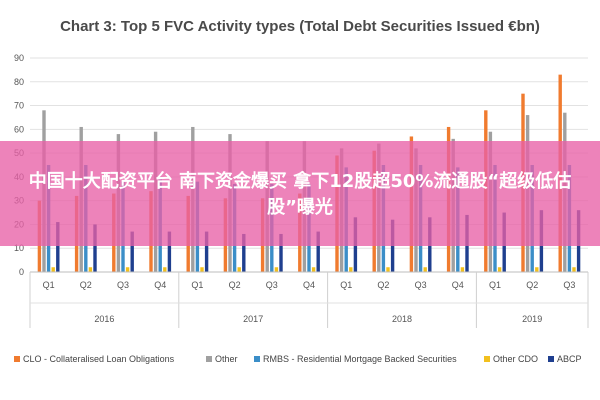 This screenshot has height=400, width=600. What do you see at coordinates (532, 319) in the screenshot?
I see `year-label: 2019` at bounding box center [532, 319].